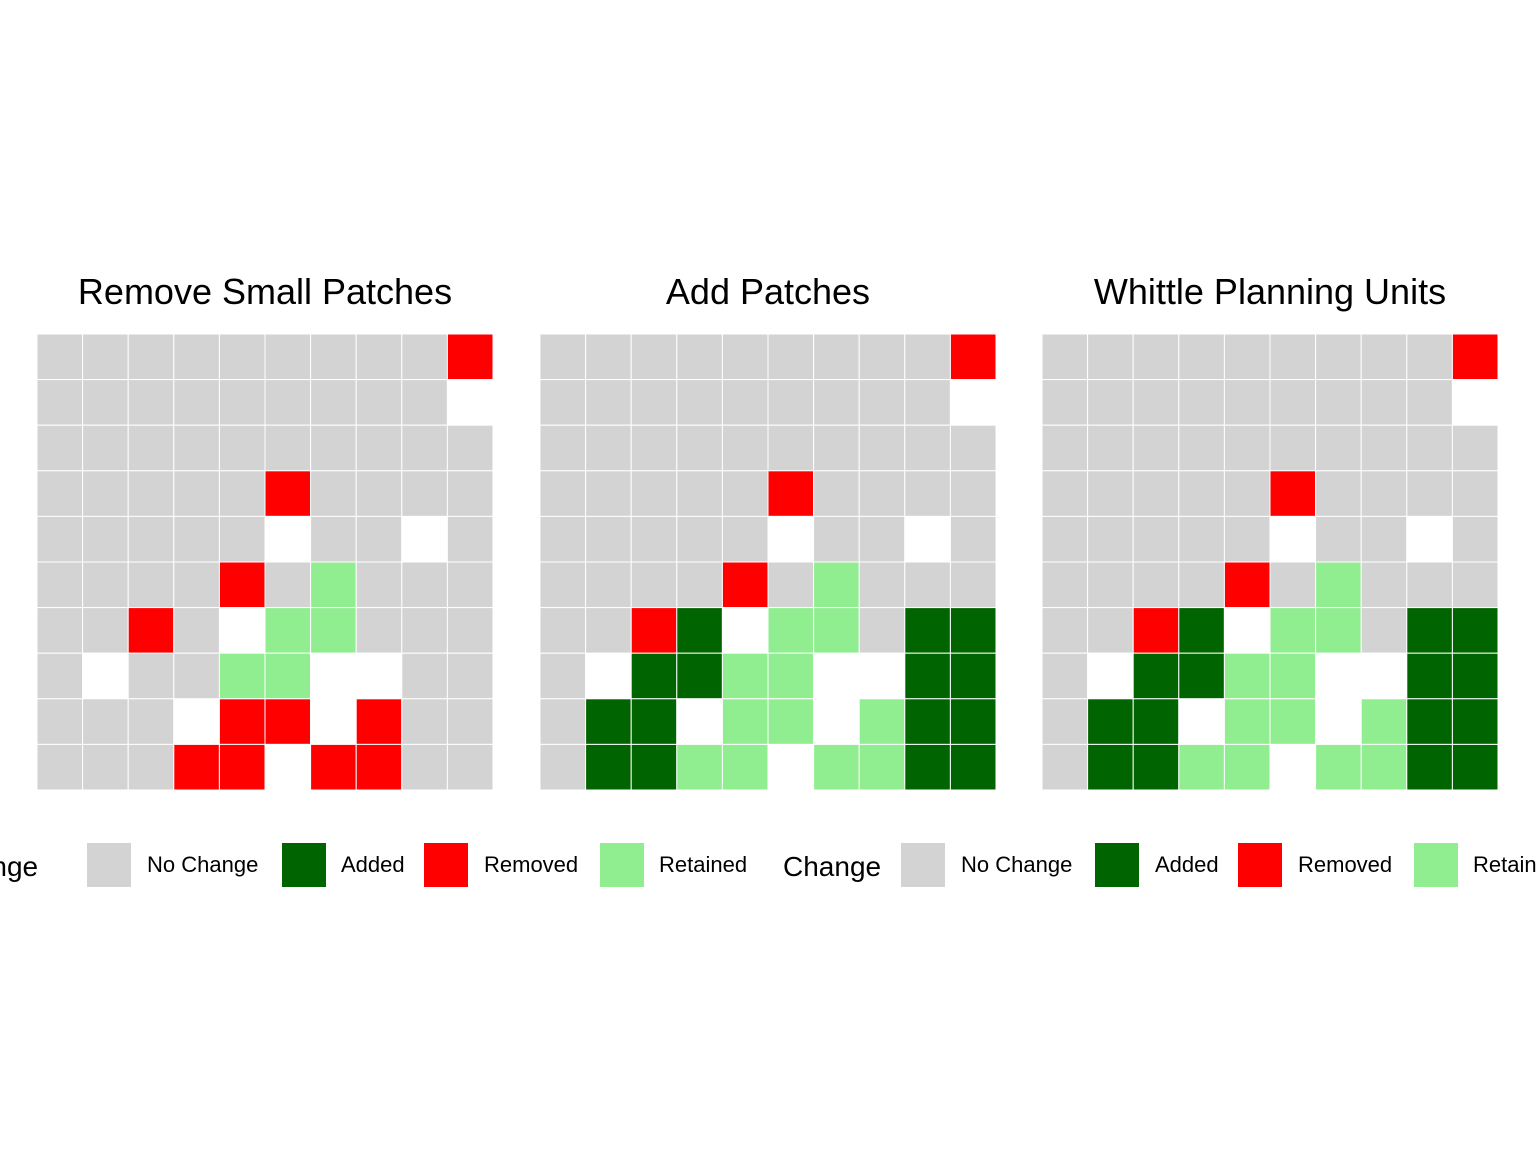 Image resolution: width=1536 pixels, height=1152 pixels. I want to click on panel-title: Add Patches, so click(768, 291).